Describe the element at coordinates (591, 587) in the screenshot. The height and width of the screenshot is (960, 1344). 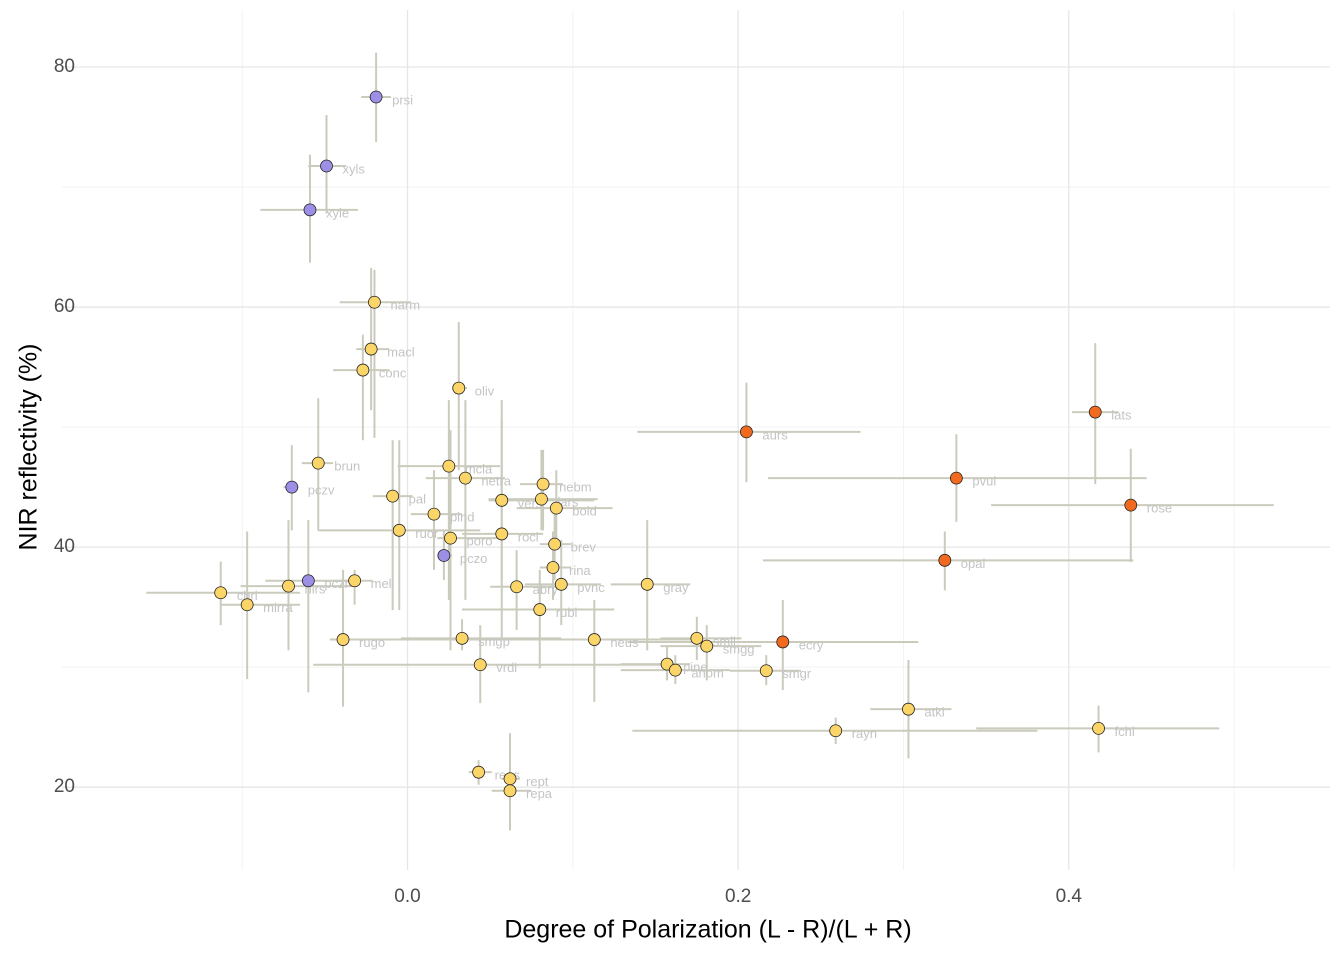
I see `point-label: pvnc` at that location.